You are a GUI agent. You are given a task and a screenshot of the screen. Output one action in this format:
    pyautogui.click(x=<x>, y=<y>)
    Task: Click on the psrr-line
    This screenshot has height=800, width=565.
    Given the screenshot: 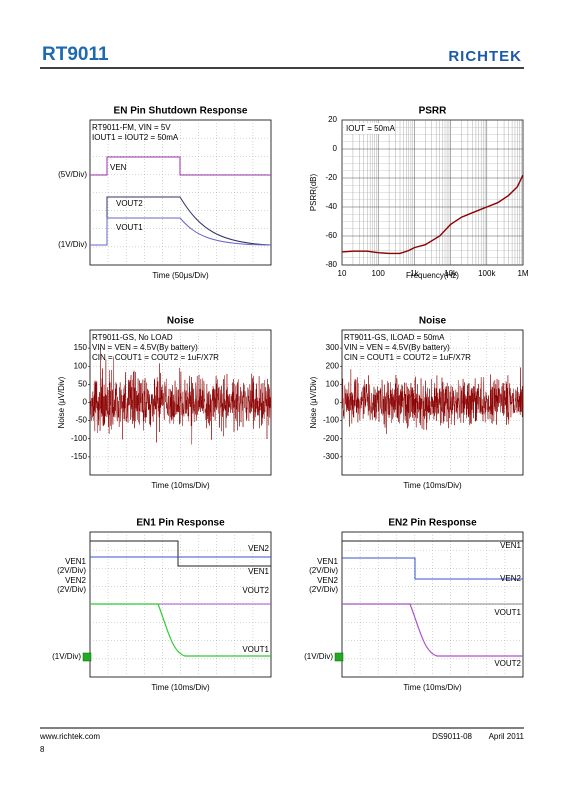 What is the action you would take?
    pyautogui.click(x=432, y=214)
    